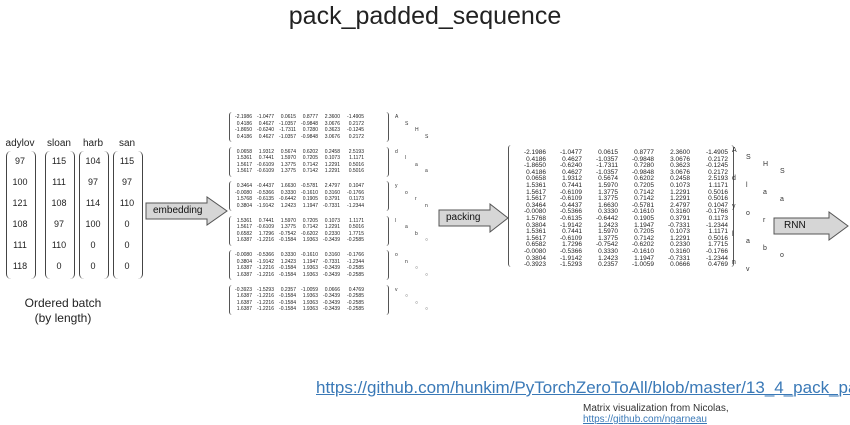  Describe the element at coordinates (356, 289) in the screenshot. I see `embedded-value: 0.4769` at that location.